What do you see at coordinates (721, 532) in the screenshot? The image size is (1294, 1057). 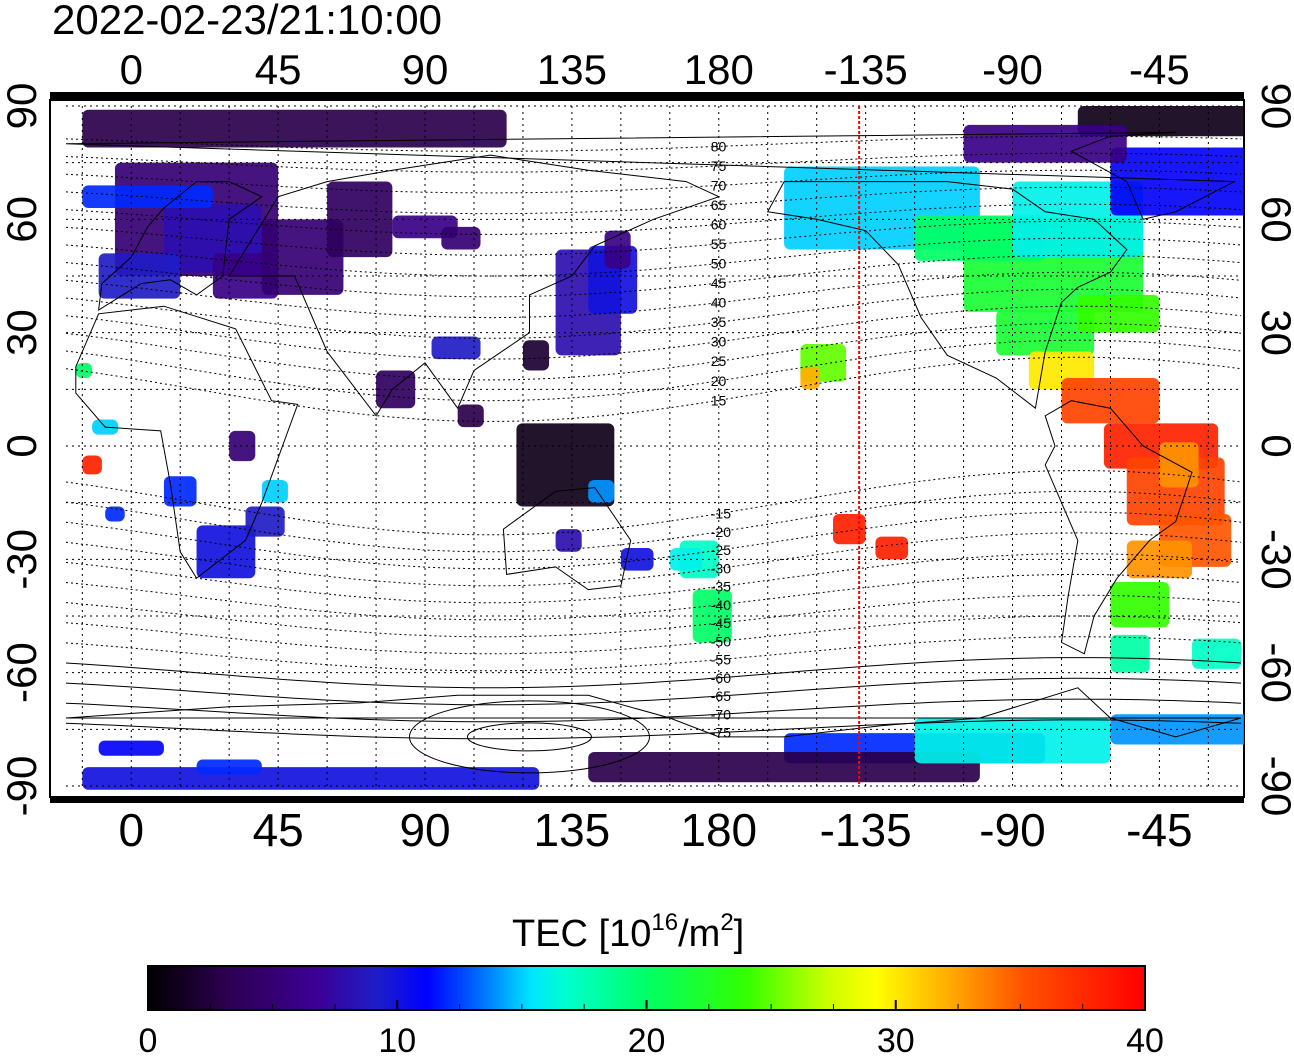 I see `maglat-label: -20` at bounding box center [721, 532].